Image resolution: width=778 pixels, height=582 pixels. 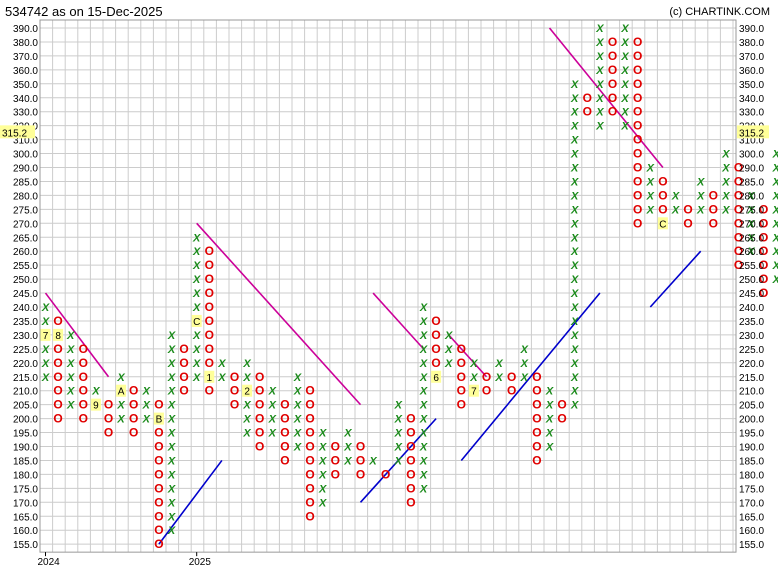 What do you see at coordinates (200, 562) in the screenshot?
I see `x-tick-label: 2025` at bounding box center [200, 562].